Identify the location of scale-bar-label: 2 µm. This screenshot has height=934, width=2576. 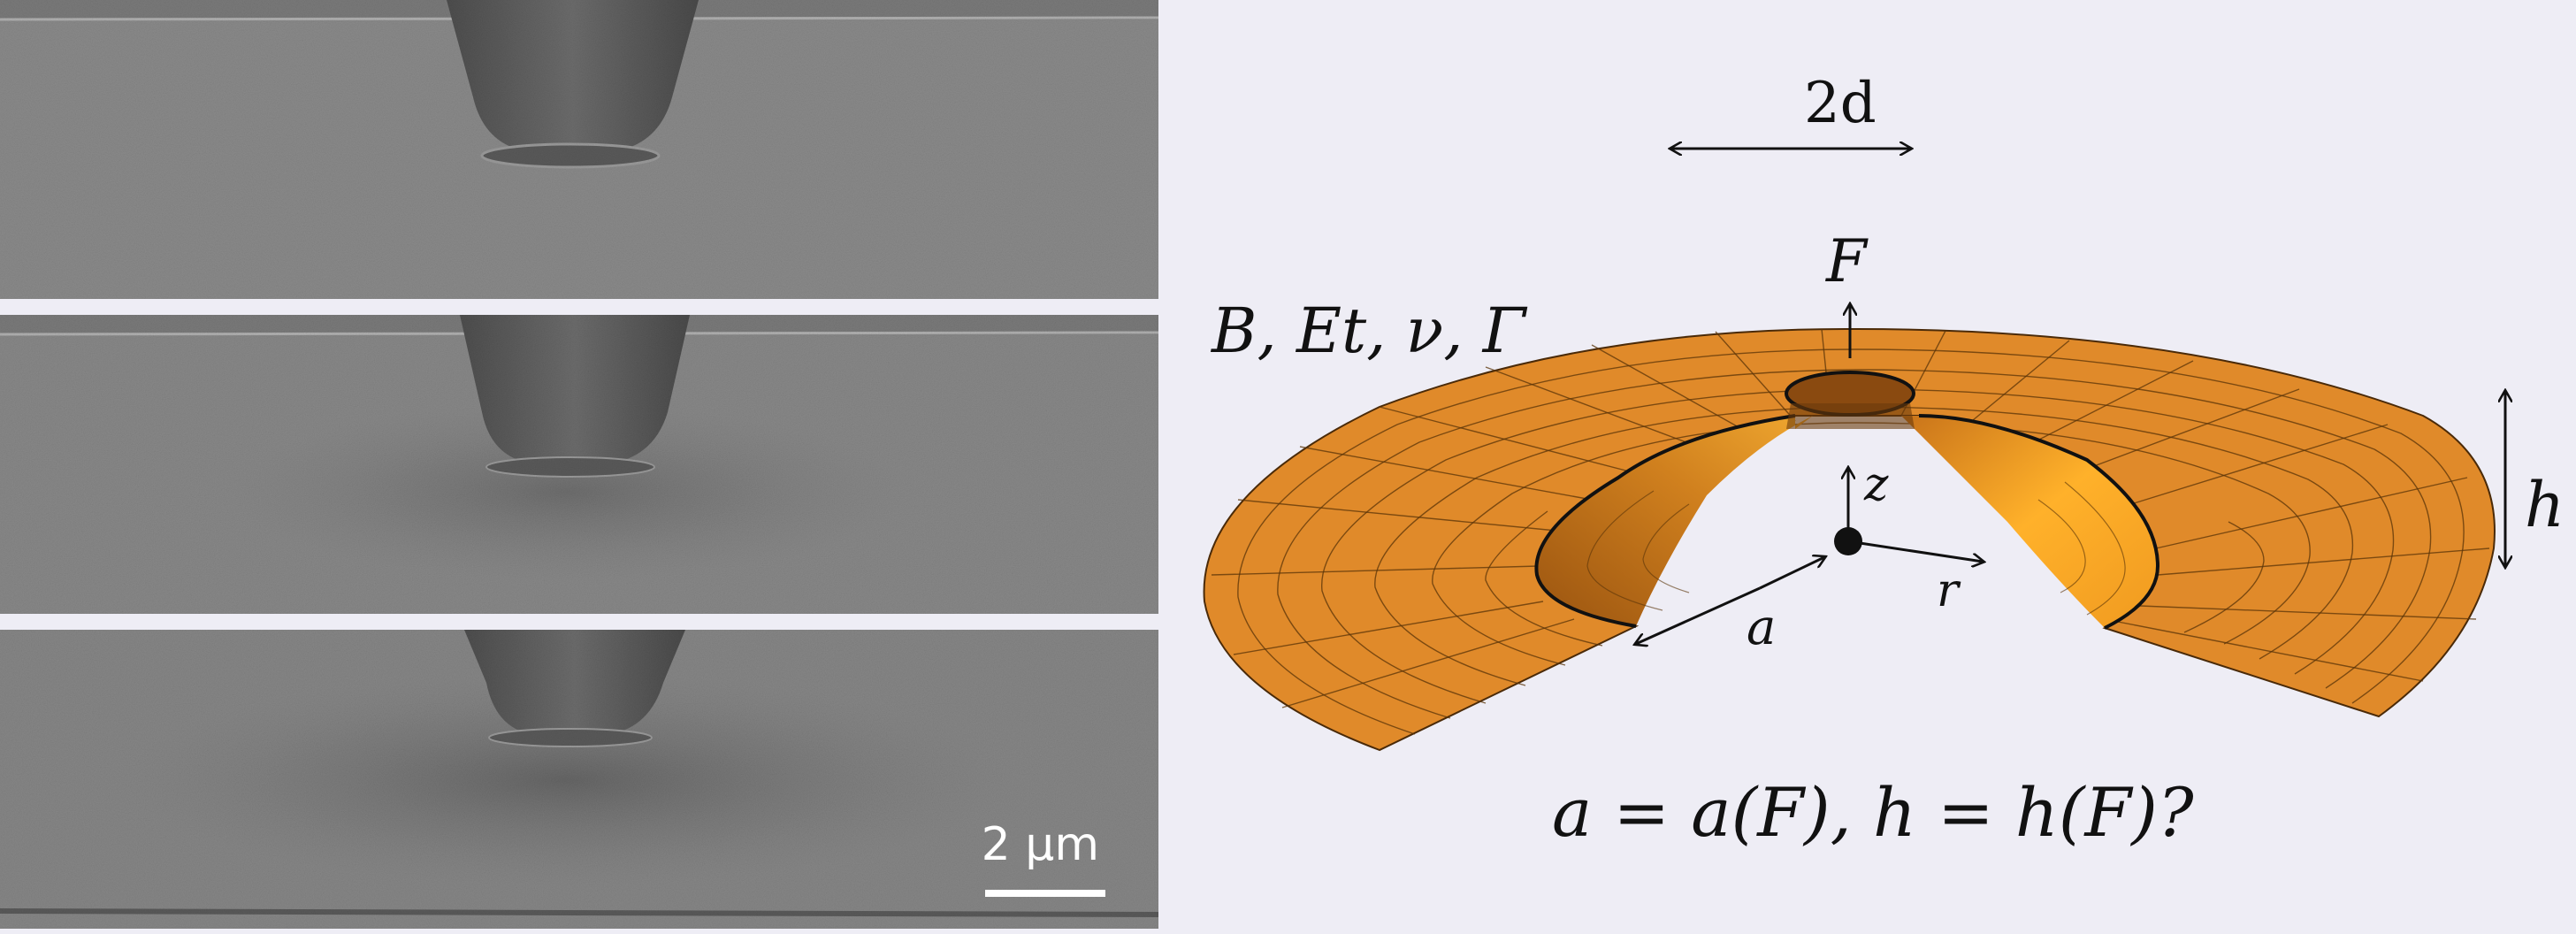
(1040, 845).